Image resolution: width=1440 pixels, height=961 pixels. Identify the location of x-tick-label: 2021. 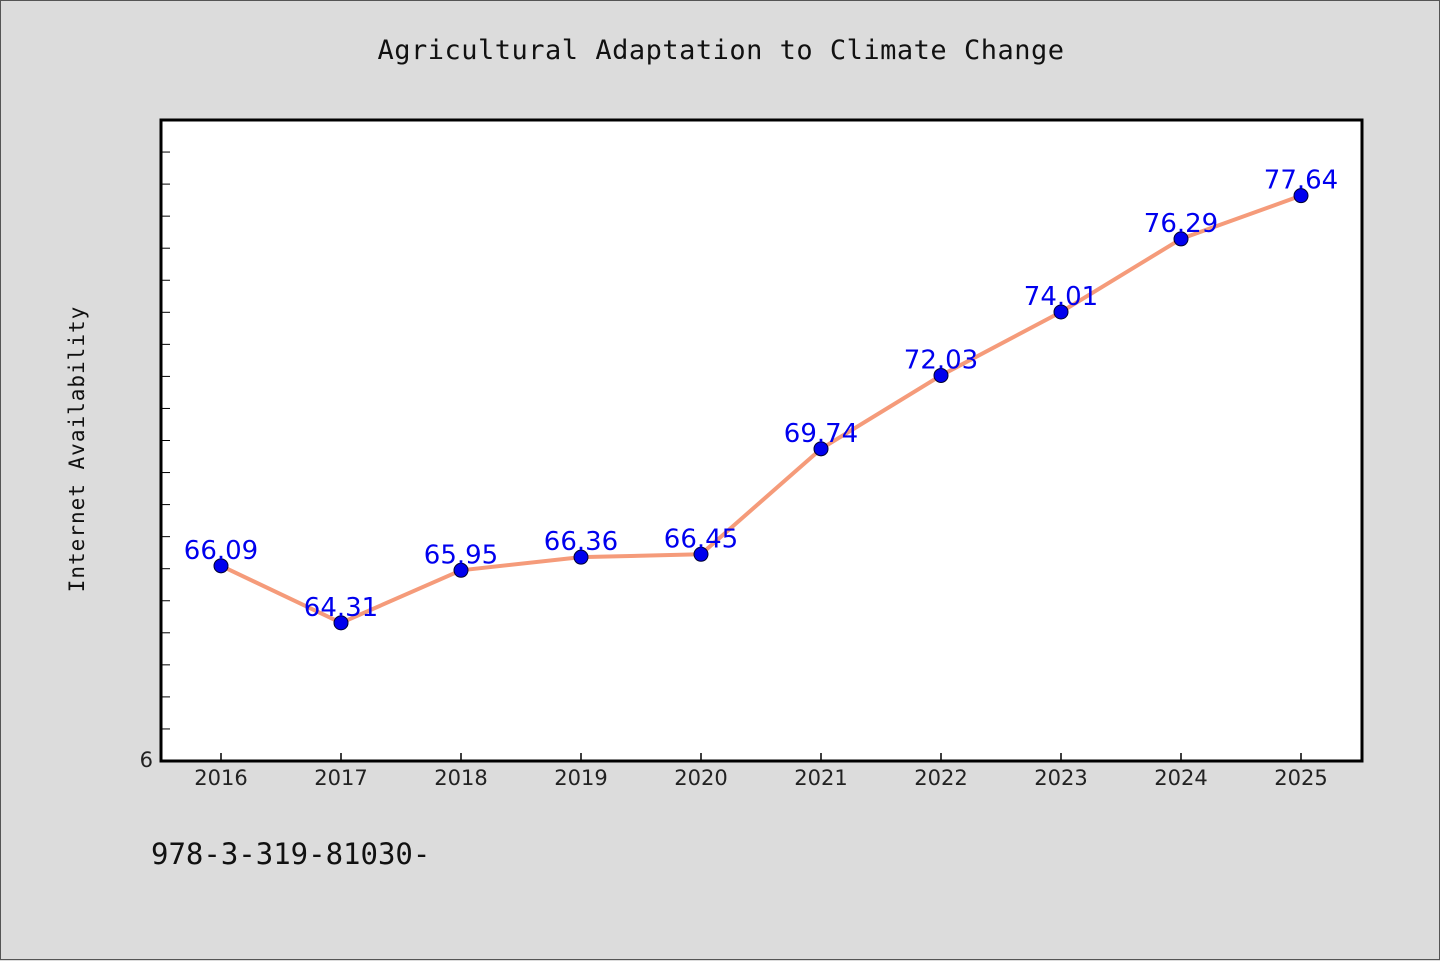
(820, 778).